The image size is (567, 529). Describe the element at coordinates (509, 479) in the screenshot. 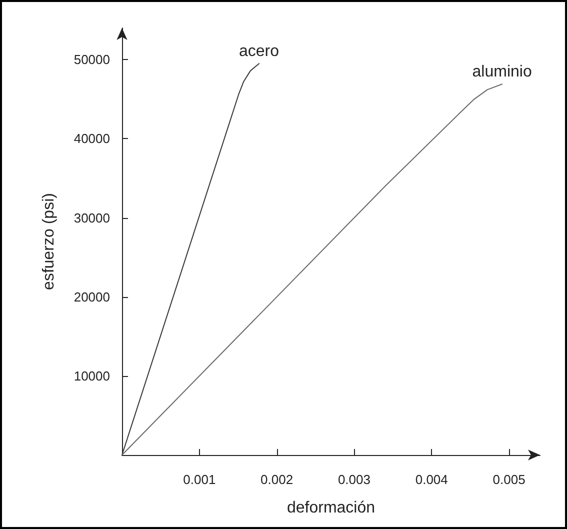

I see `x-tick-label: 0.005` at that location.